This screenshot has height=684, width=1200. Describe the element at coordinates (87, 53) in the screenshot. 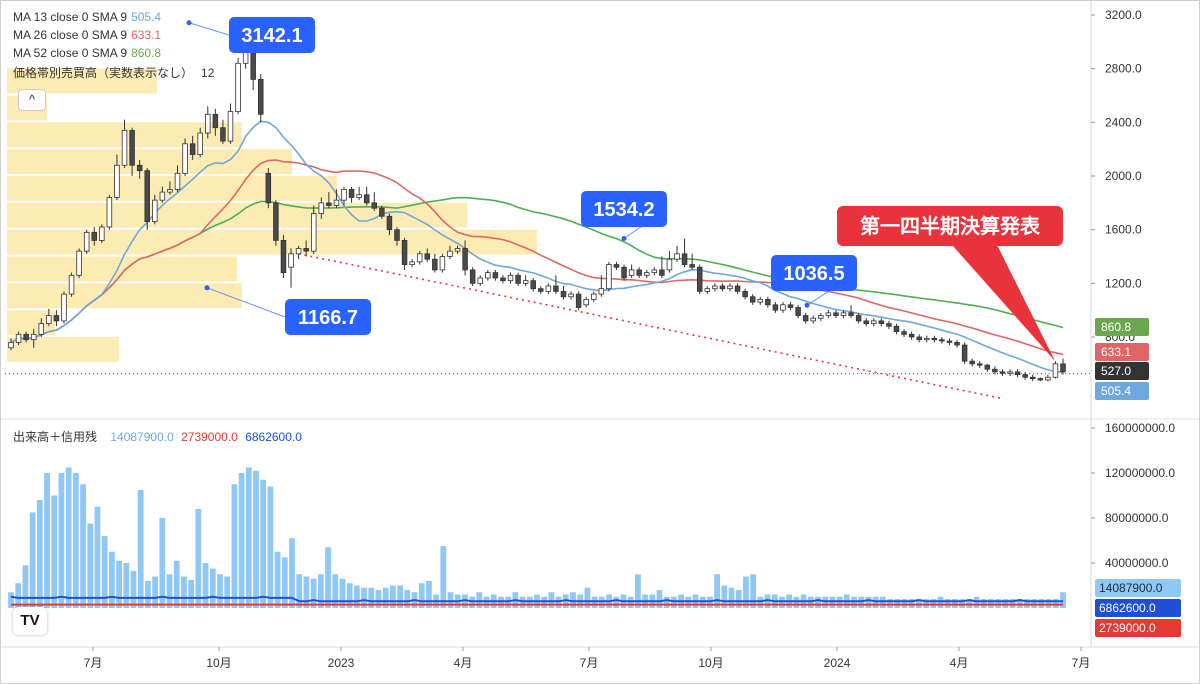

I see `legend-ma52: MA 52 close 0 SMA 9 860.8` at that location.